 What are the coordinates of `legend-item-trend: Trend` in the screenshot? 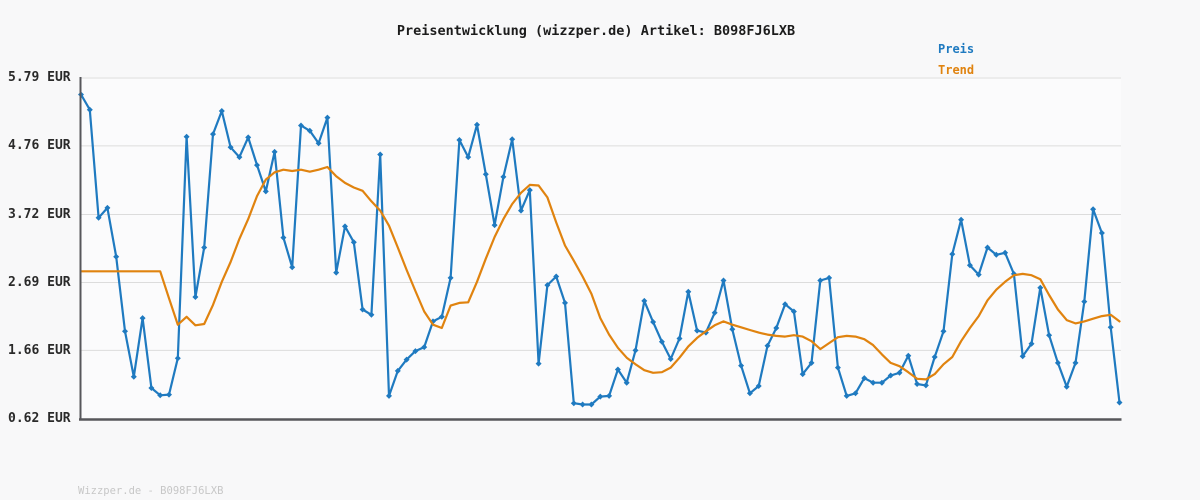 It's located at (956, 70).